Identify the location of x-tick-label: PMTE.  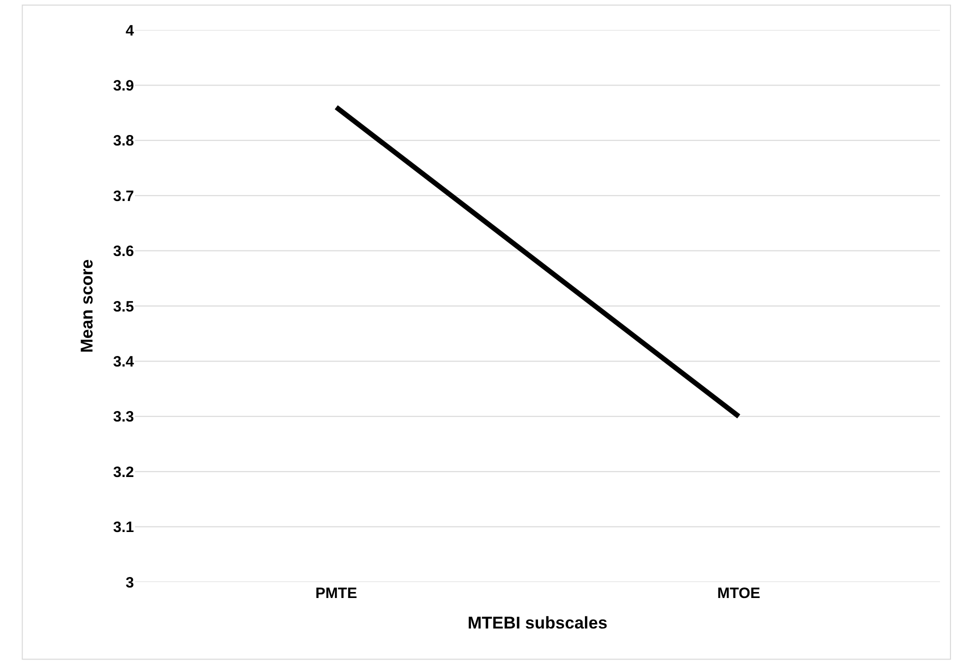
(336, 593).